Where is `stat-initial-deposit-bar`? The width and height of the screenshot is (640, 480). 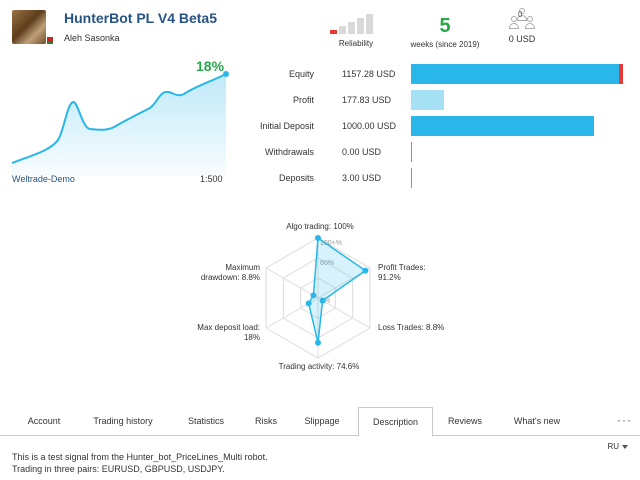
stat-initial-deposit-bar is located at coordinates (502, 126).